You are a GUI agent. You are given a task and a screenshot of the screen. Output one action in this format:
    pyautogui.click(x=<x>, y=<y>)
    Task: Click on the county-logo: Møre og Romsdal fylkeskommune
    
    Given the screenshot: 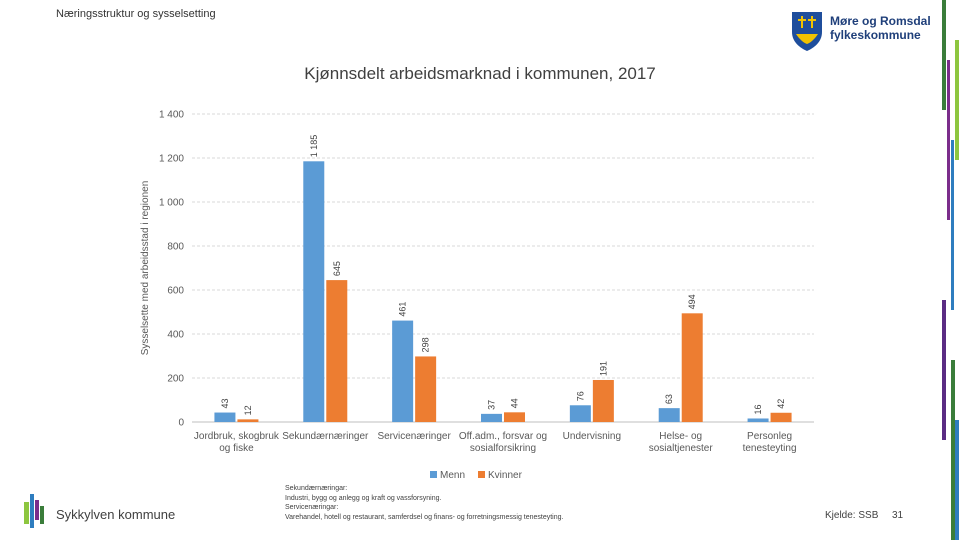 What is the action you would take?
    pyautogui.click(x=865, y=33)
    